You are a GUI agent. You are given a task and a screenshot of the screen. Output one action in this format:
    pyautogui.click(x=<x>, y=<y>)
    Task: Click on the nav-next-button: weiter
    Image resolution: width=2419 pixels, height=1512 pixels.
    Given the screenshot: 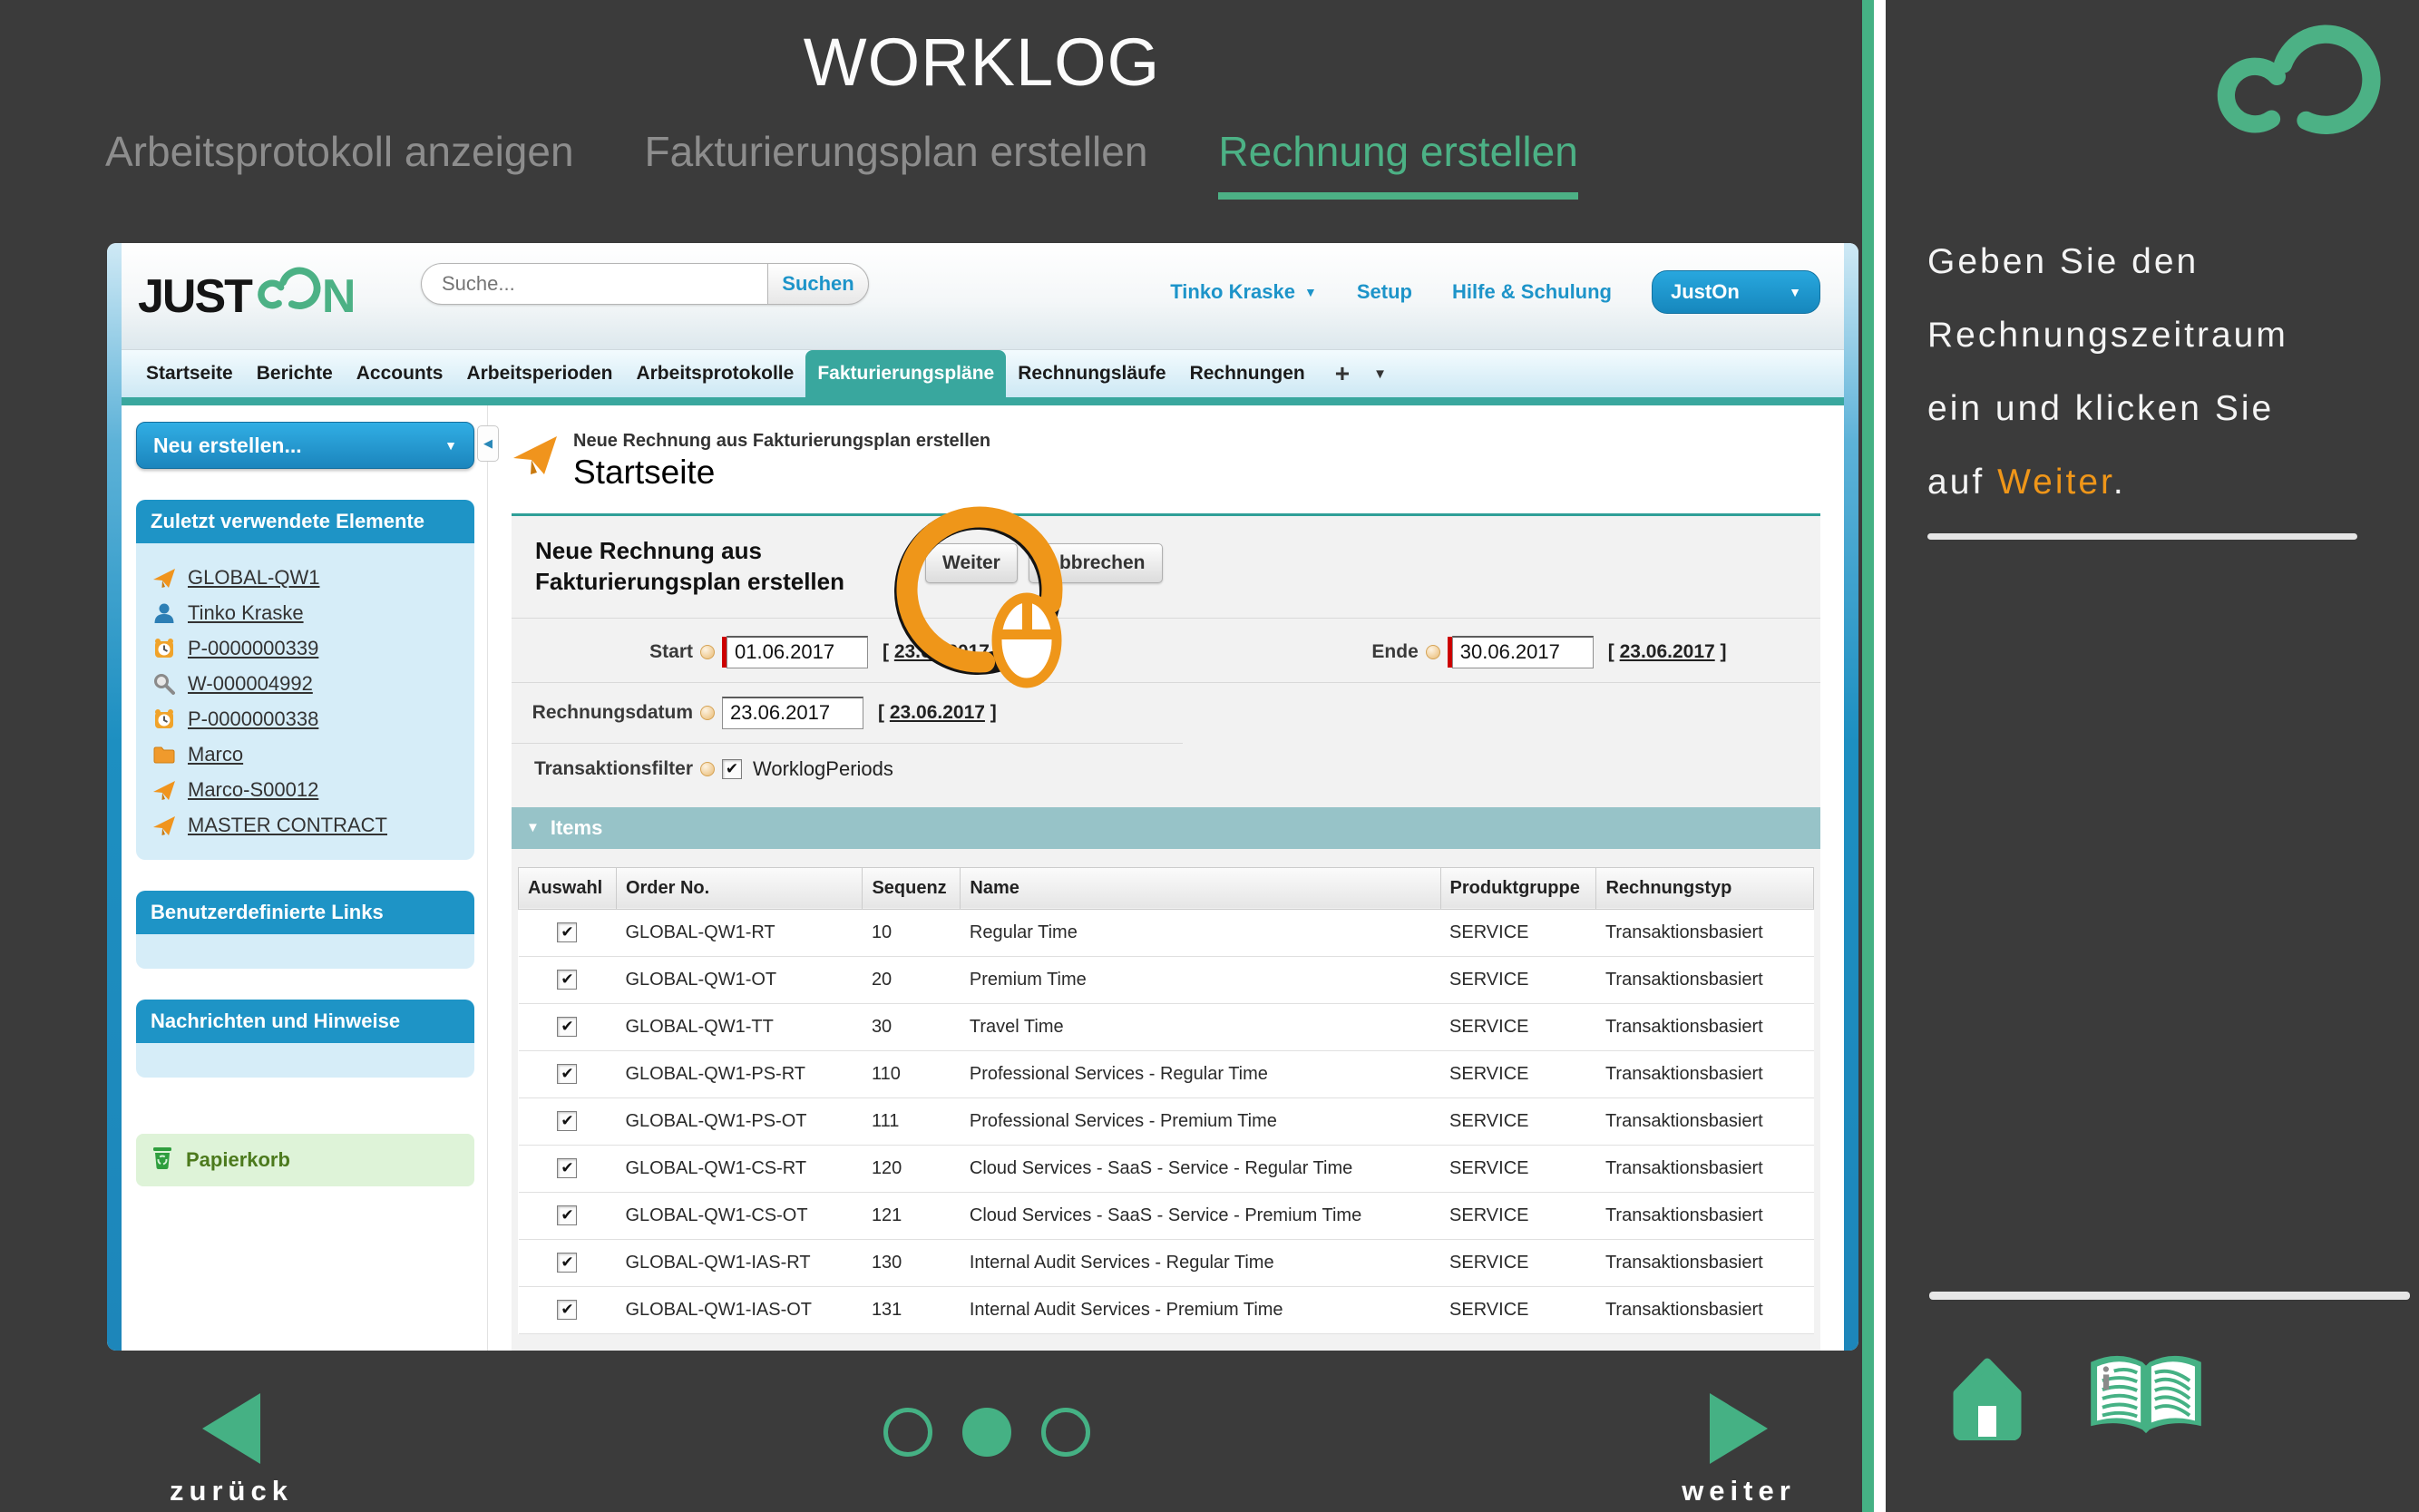 What is the action you would take?
    pyautogui.click(x=1739, y=1450)
    